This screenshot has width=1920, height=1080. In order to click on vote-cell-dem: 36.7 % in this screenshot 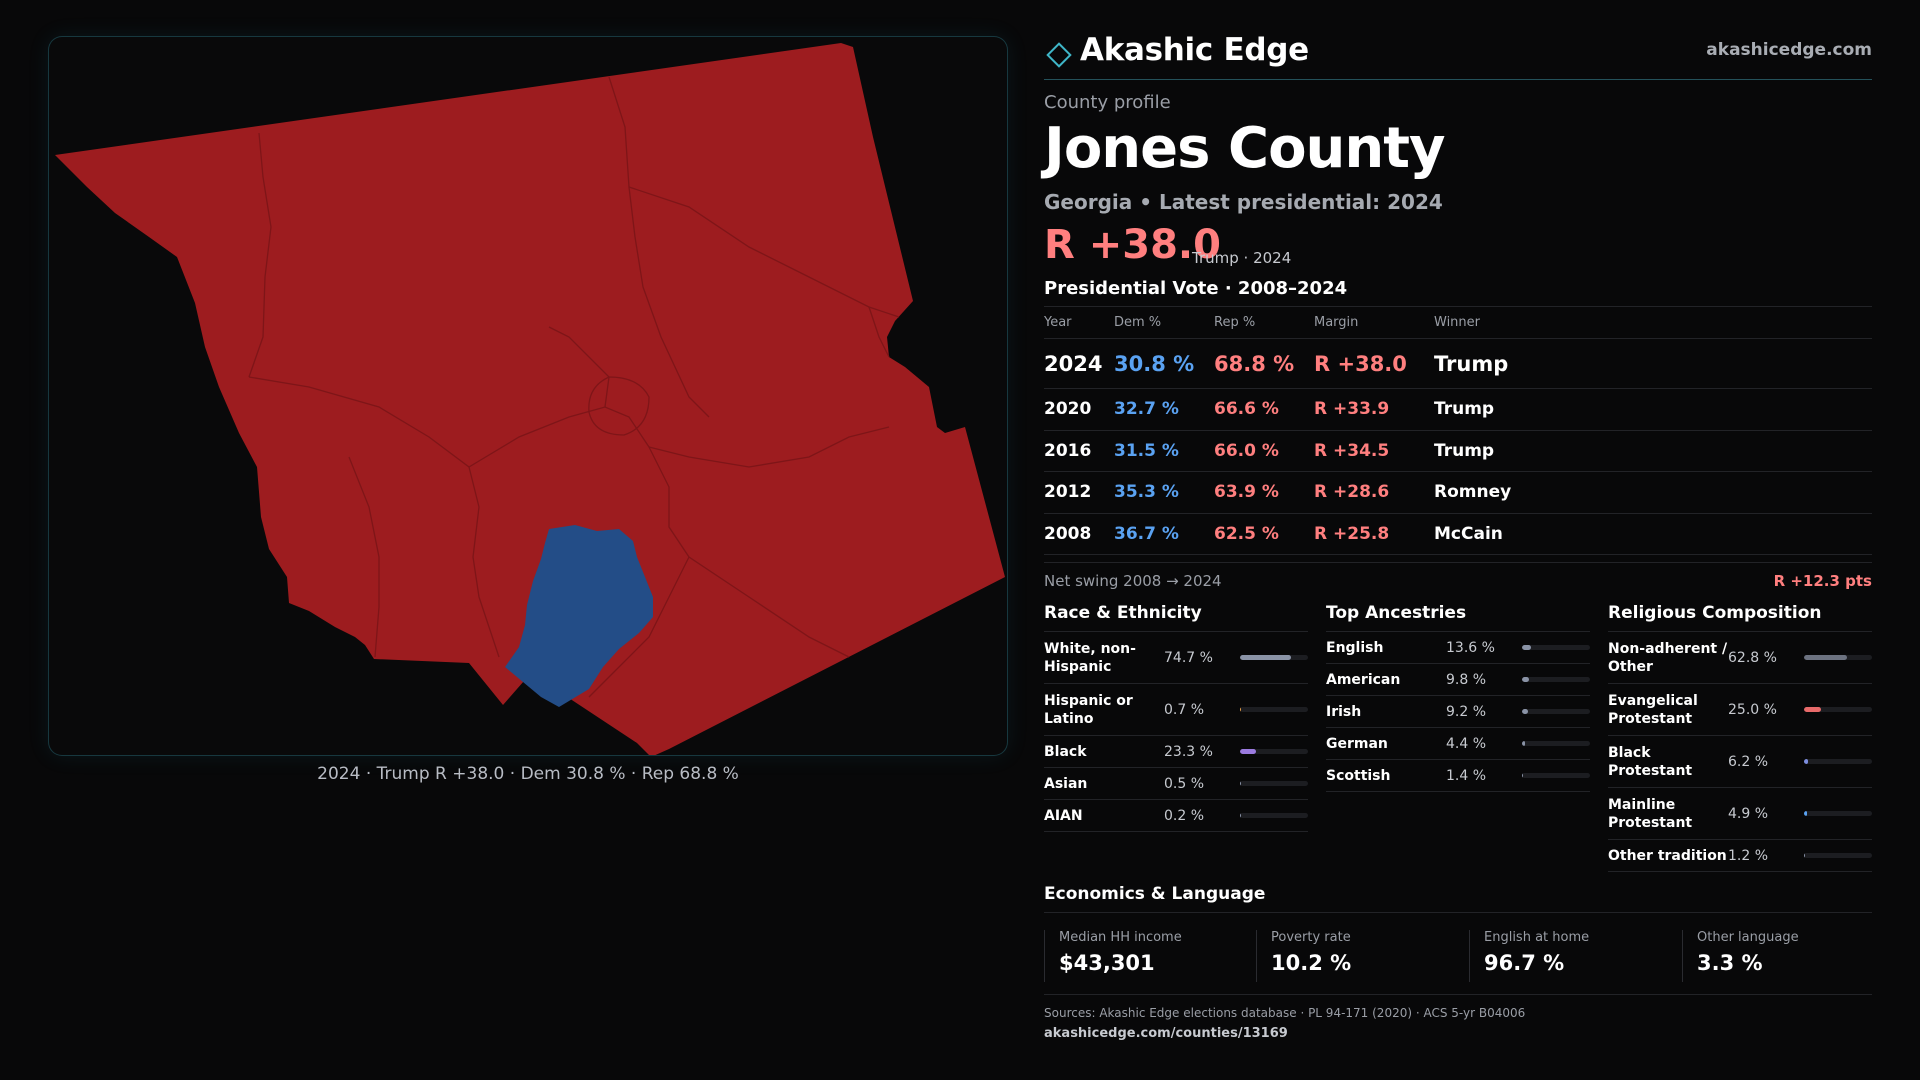, I will do `click(1164, 534)`.